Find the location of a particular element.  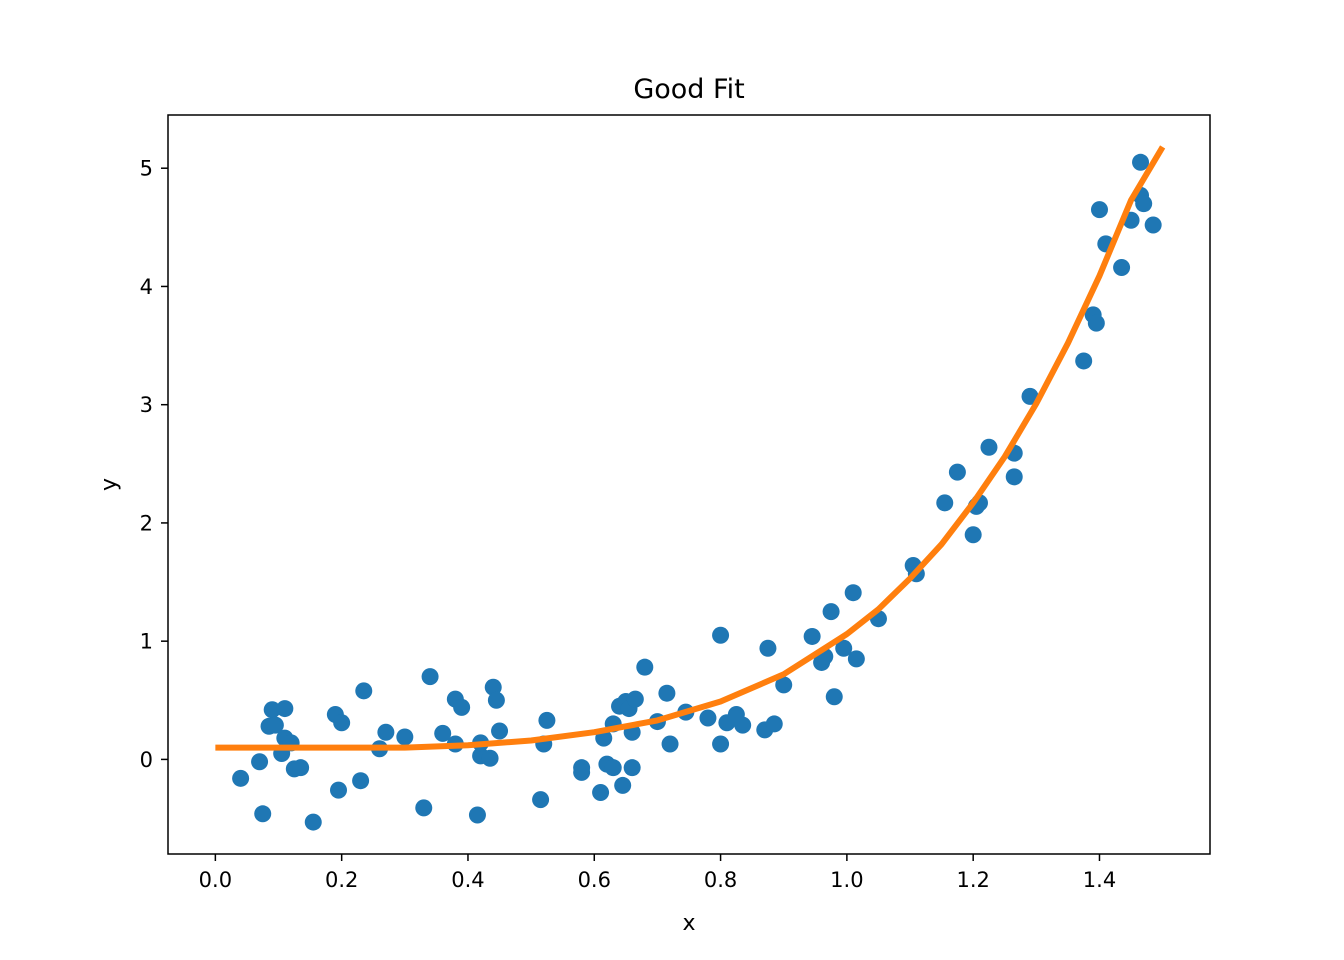

y-axis-ticks: 0 1 2 3 4 5 is located at coordinates (154, 464).